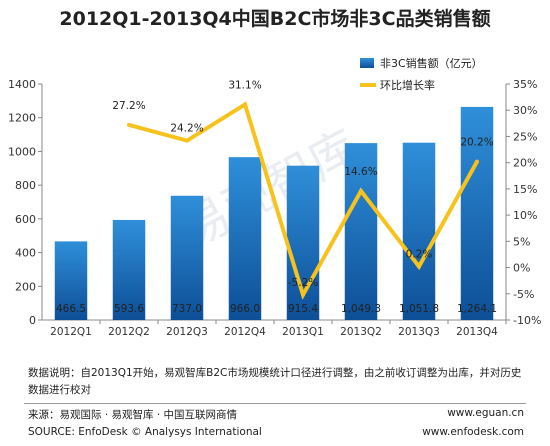 This screenshot has width=550, height=446. What do you see at coordinates (128, 106) in the screenshot?
I see `growth-rate-label: 27.2%` at bounding box center [128, 106].